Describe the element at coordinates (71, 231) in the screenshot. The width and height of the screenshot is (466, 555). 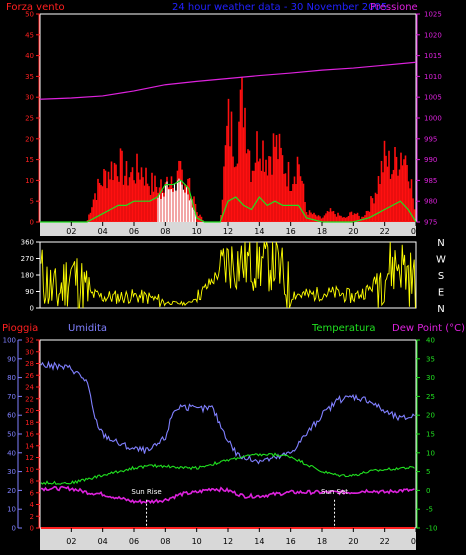
I see `wind-x-tick-label: 02` at that location.